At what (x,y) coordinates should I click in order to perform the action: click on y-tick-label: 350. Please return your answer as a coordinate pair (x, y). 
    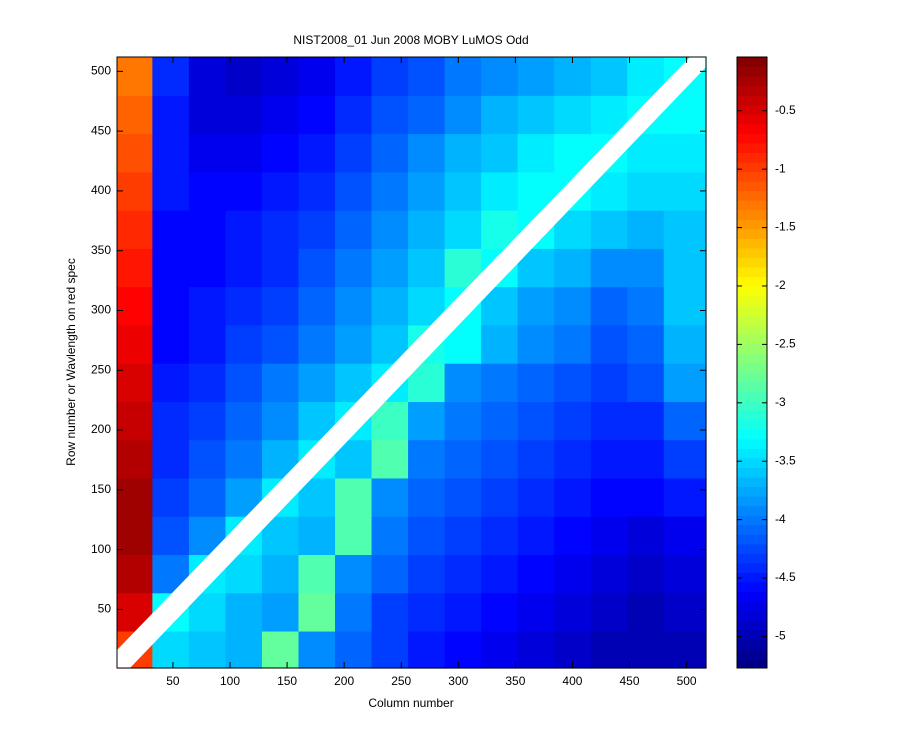
    Looking at the image, I should click on (101, 250).